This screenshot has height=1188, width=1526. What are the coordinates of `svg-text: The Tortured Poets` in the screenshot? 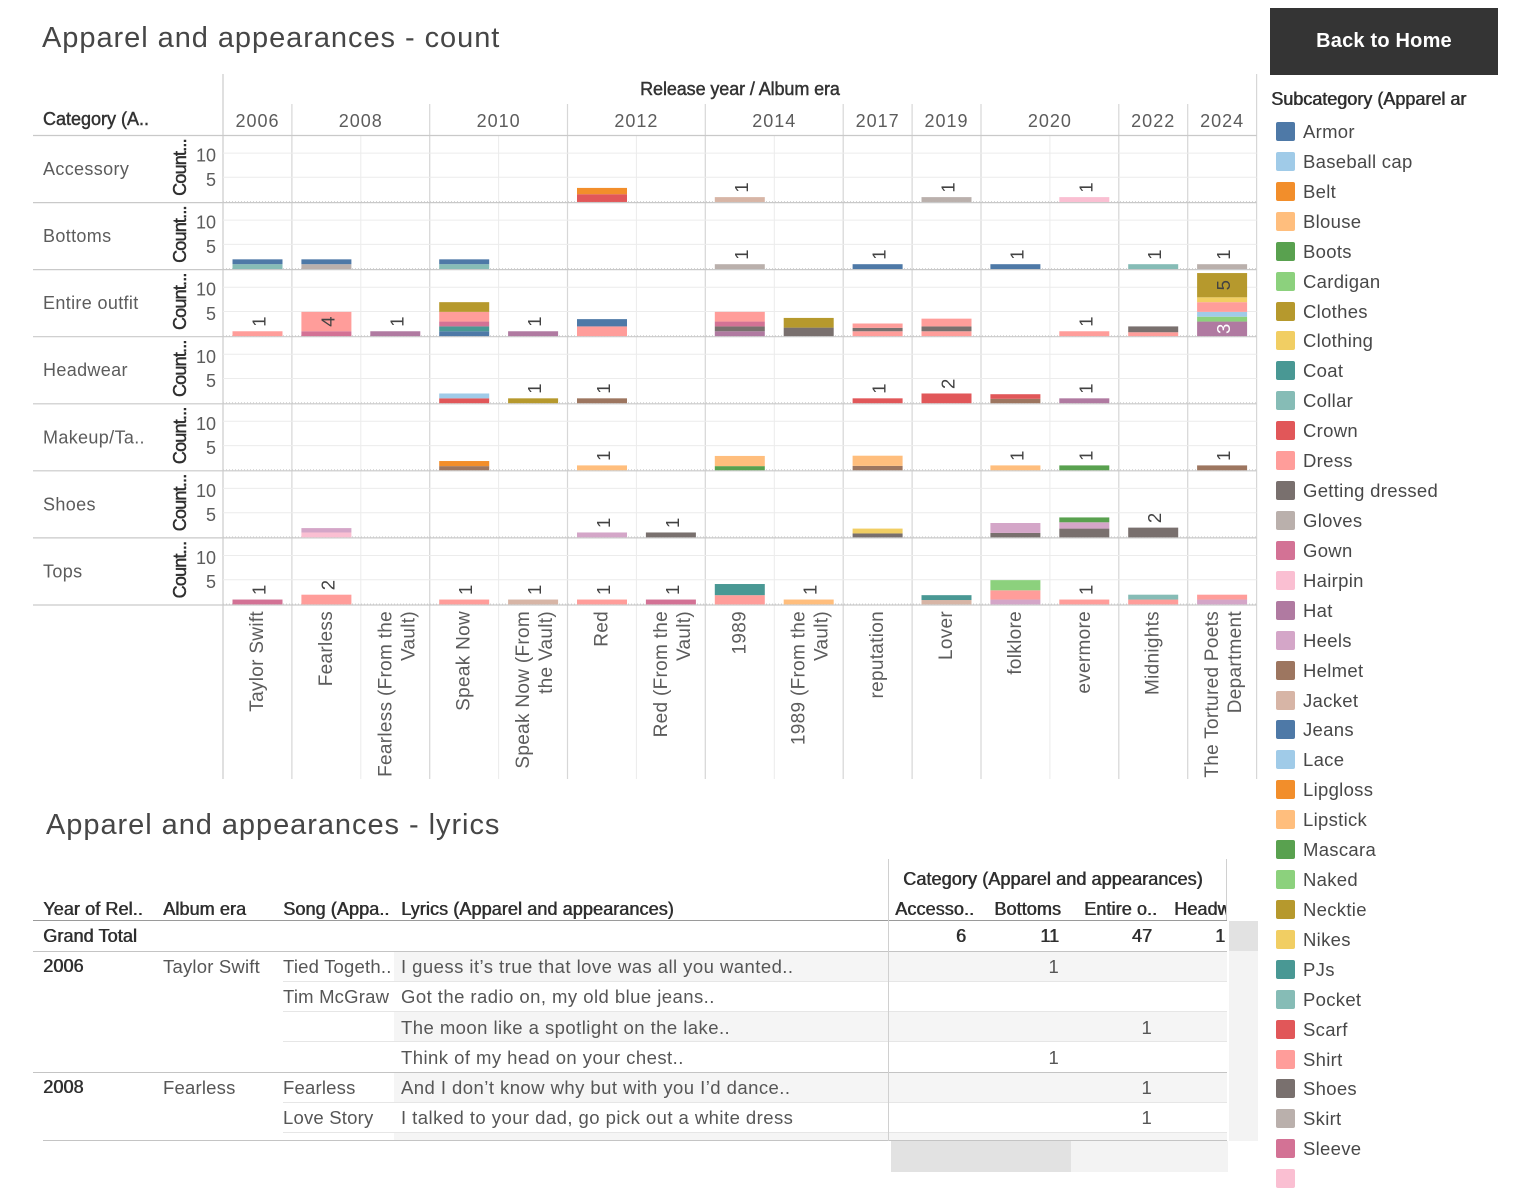 It's located at (1212, 694).